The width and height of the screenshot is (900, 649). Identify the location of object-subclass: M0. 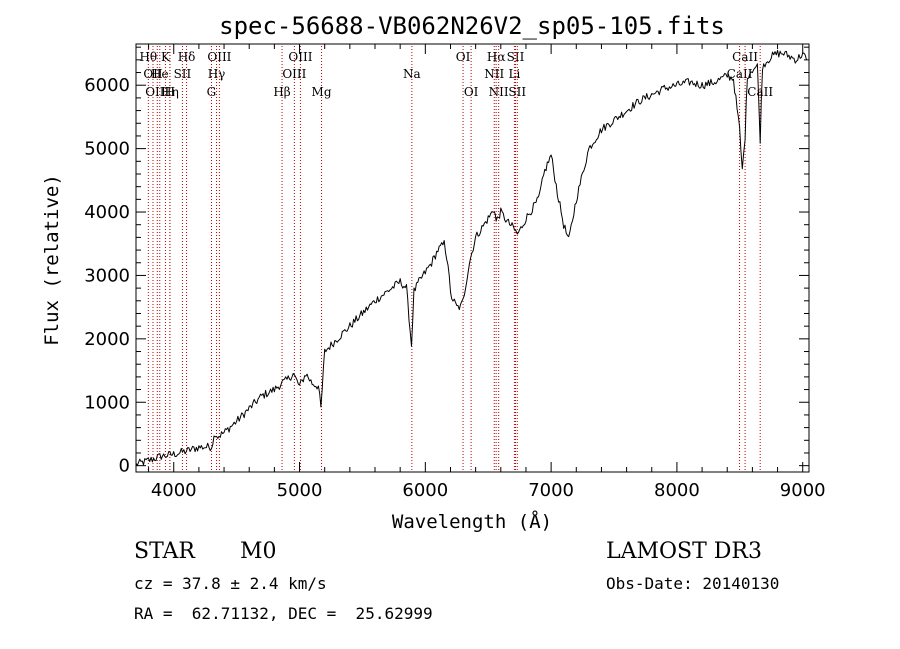
(258, 551).